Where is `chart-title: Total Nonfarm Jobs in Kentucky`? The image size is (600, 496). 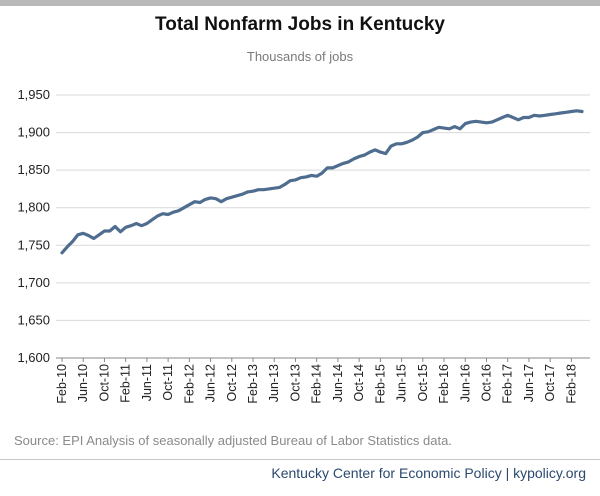
chart-title: Total Nonfarm Jobs in Kentucky is located at coordinates (300, 24).